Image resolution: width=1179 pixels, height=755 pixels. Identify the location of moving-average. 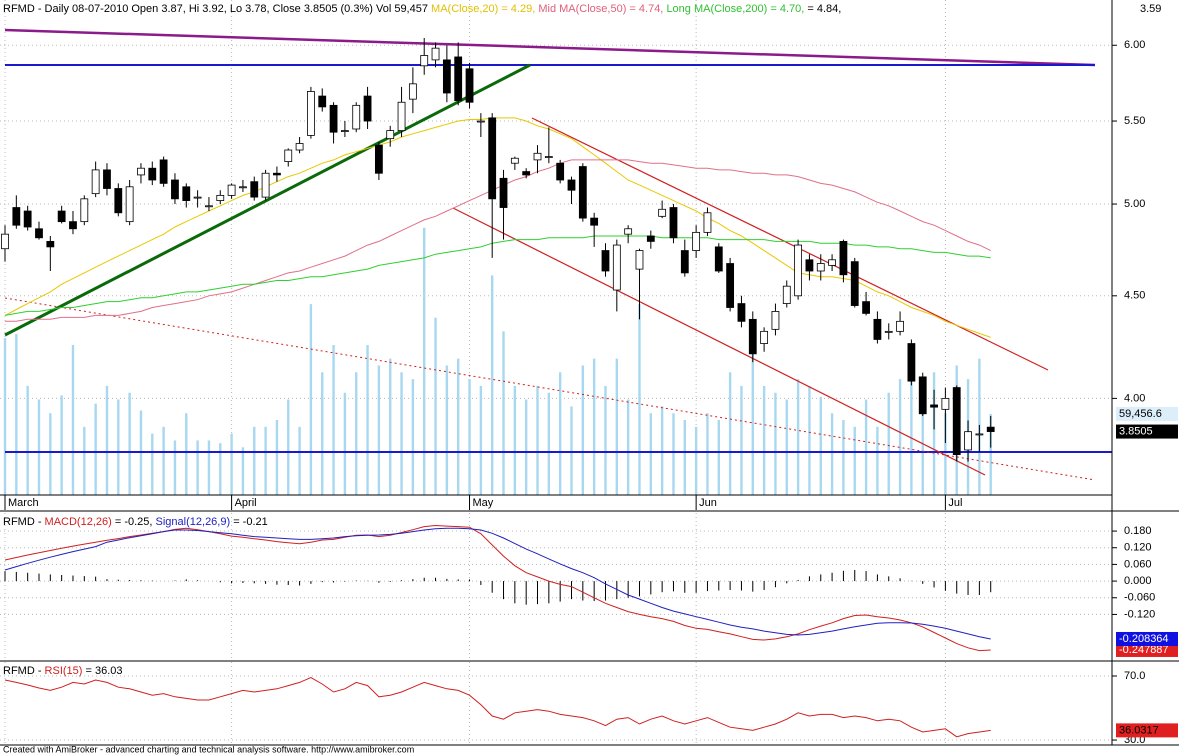
(497, 275).